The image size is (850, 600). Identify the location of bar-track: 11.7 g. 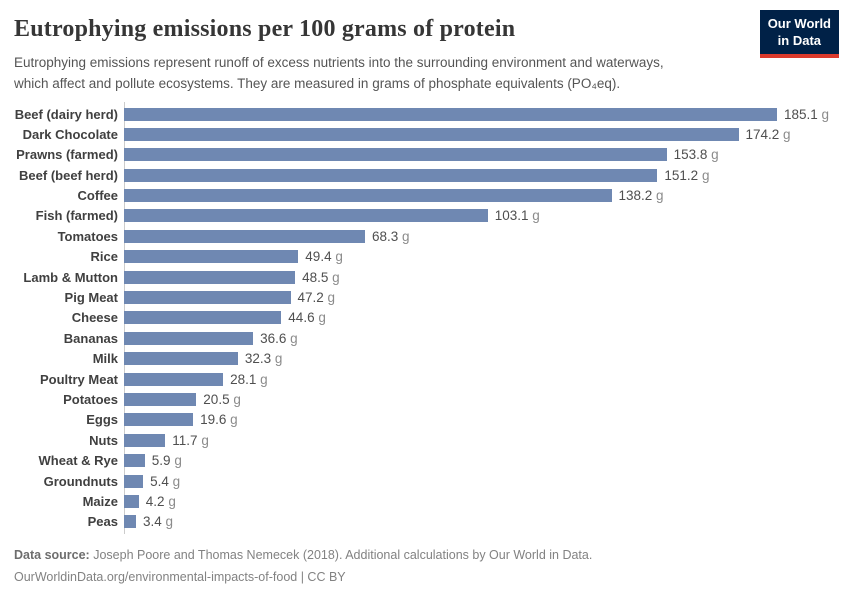
(487, 440).